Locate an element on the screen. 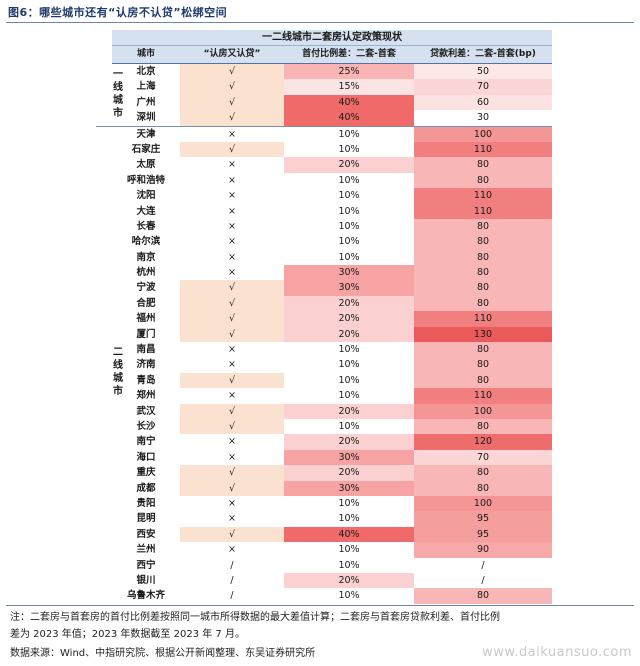 This screenshot has height=666, width=640. cell-rate: 60 is located at coordinates (483, 102).